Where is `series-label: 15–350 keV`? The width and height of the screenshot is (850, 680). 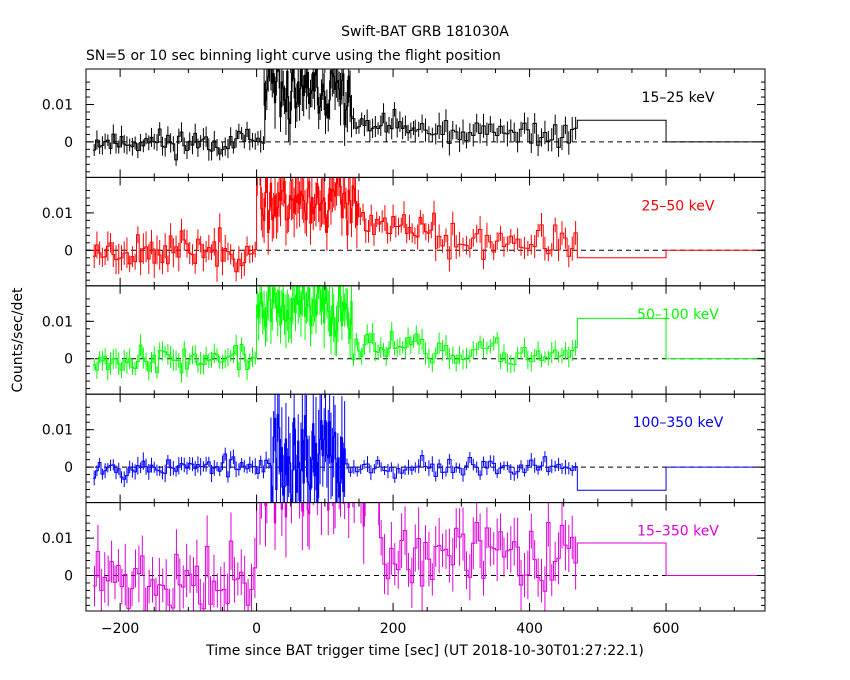
series-label: 15–350 keV is located at coordinates (678, 532).